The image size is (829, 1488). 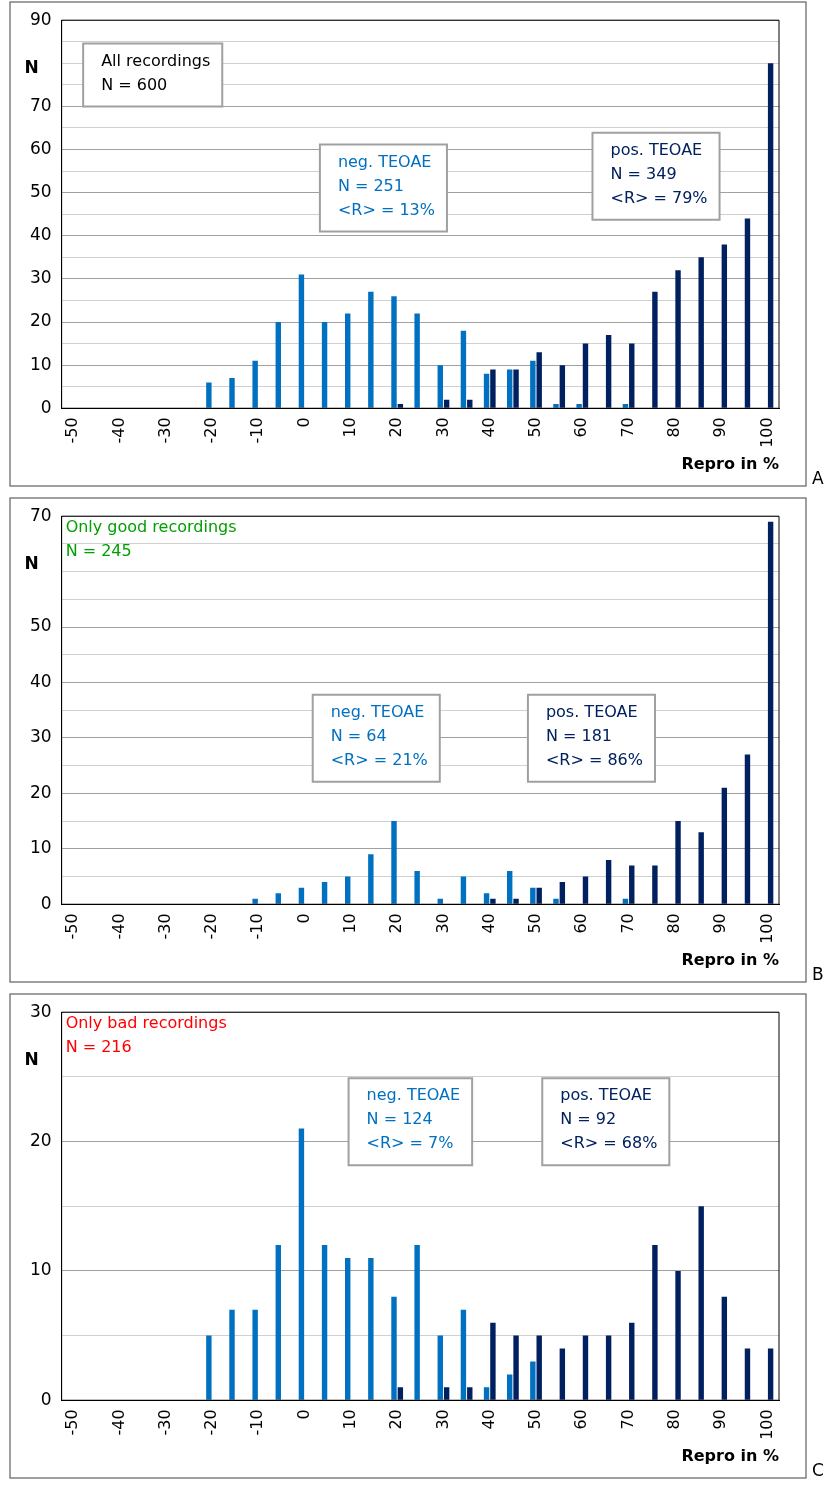 What do you see at coordinates (98, 1047) in the screenshot?
I see `text: N = 216` at bounding box center [98, 1047].